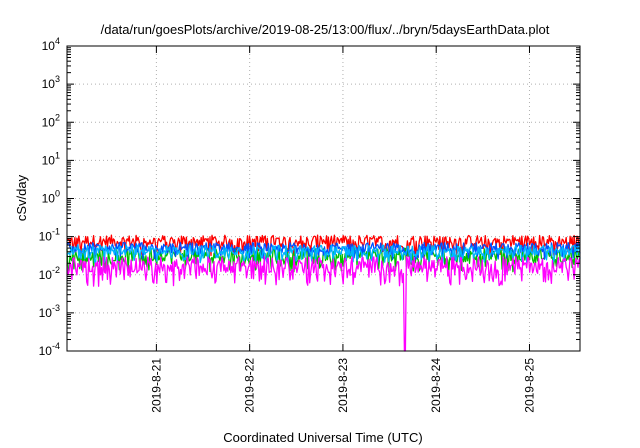  What do you see at coordinates (436, 385) in the screenshot?
I see `x-tick-label: 2019-8-24` at bounding box center [436, 385].